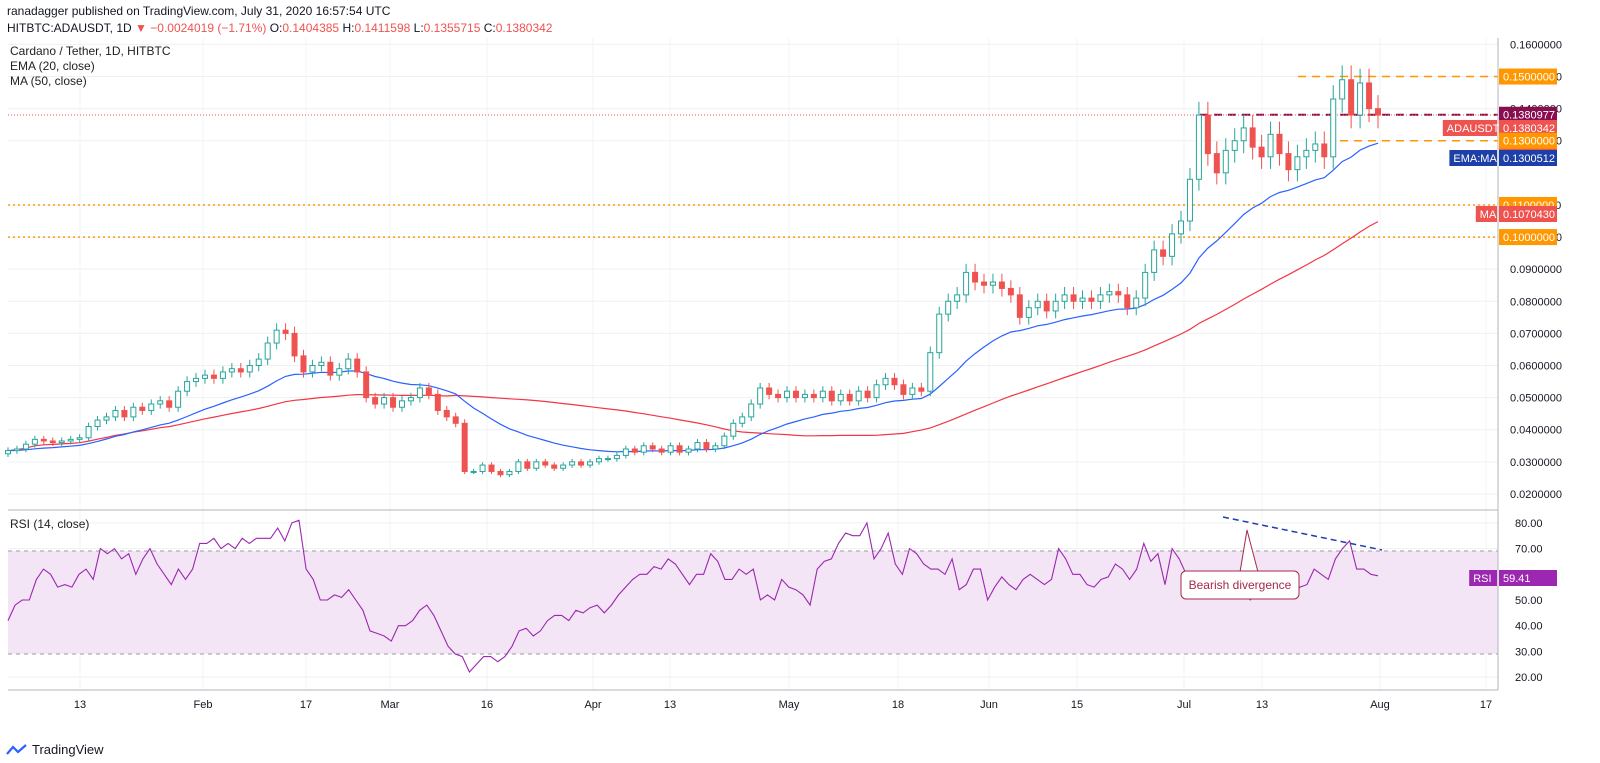 This screenshot has height=763, width=1600. Describe the element at coordinates (783, 705) in the screenshot. I see `time-axis: 13 Feb 17 Mar 16 Apr 13 May 18 Jun 15 Jul 13 Aug 17` at that location.